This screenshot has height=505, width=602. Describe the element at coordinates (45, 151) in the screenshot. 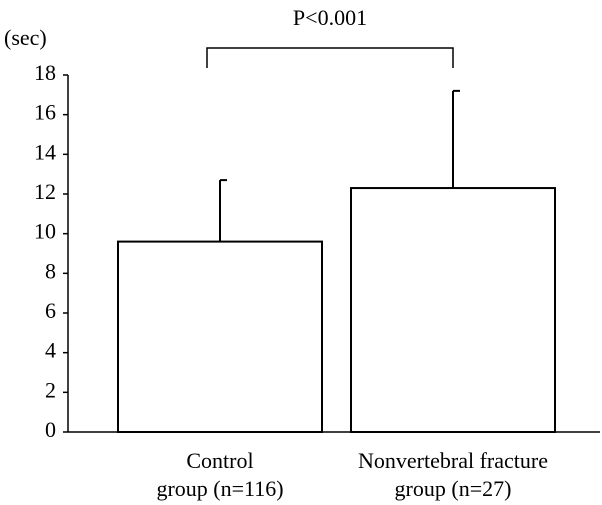

I see `y-tick-label: 14` at that location.